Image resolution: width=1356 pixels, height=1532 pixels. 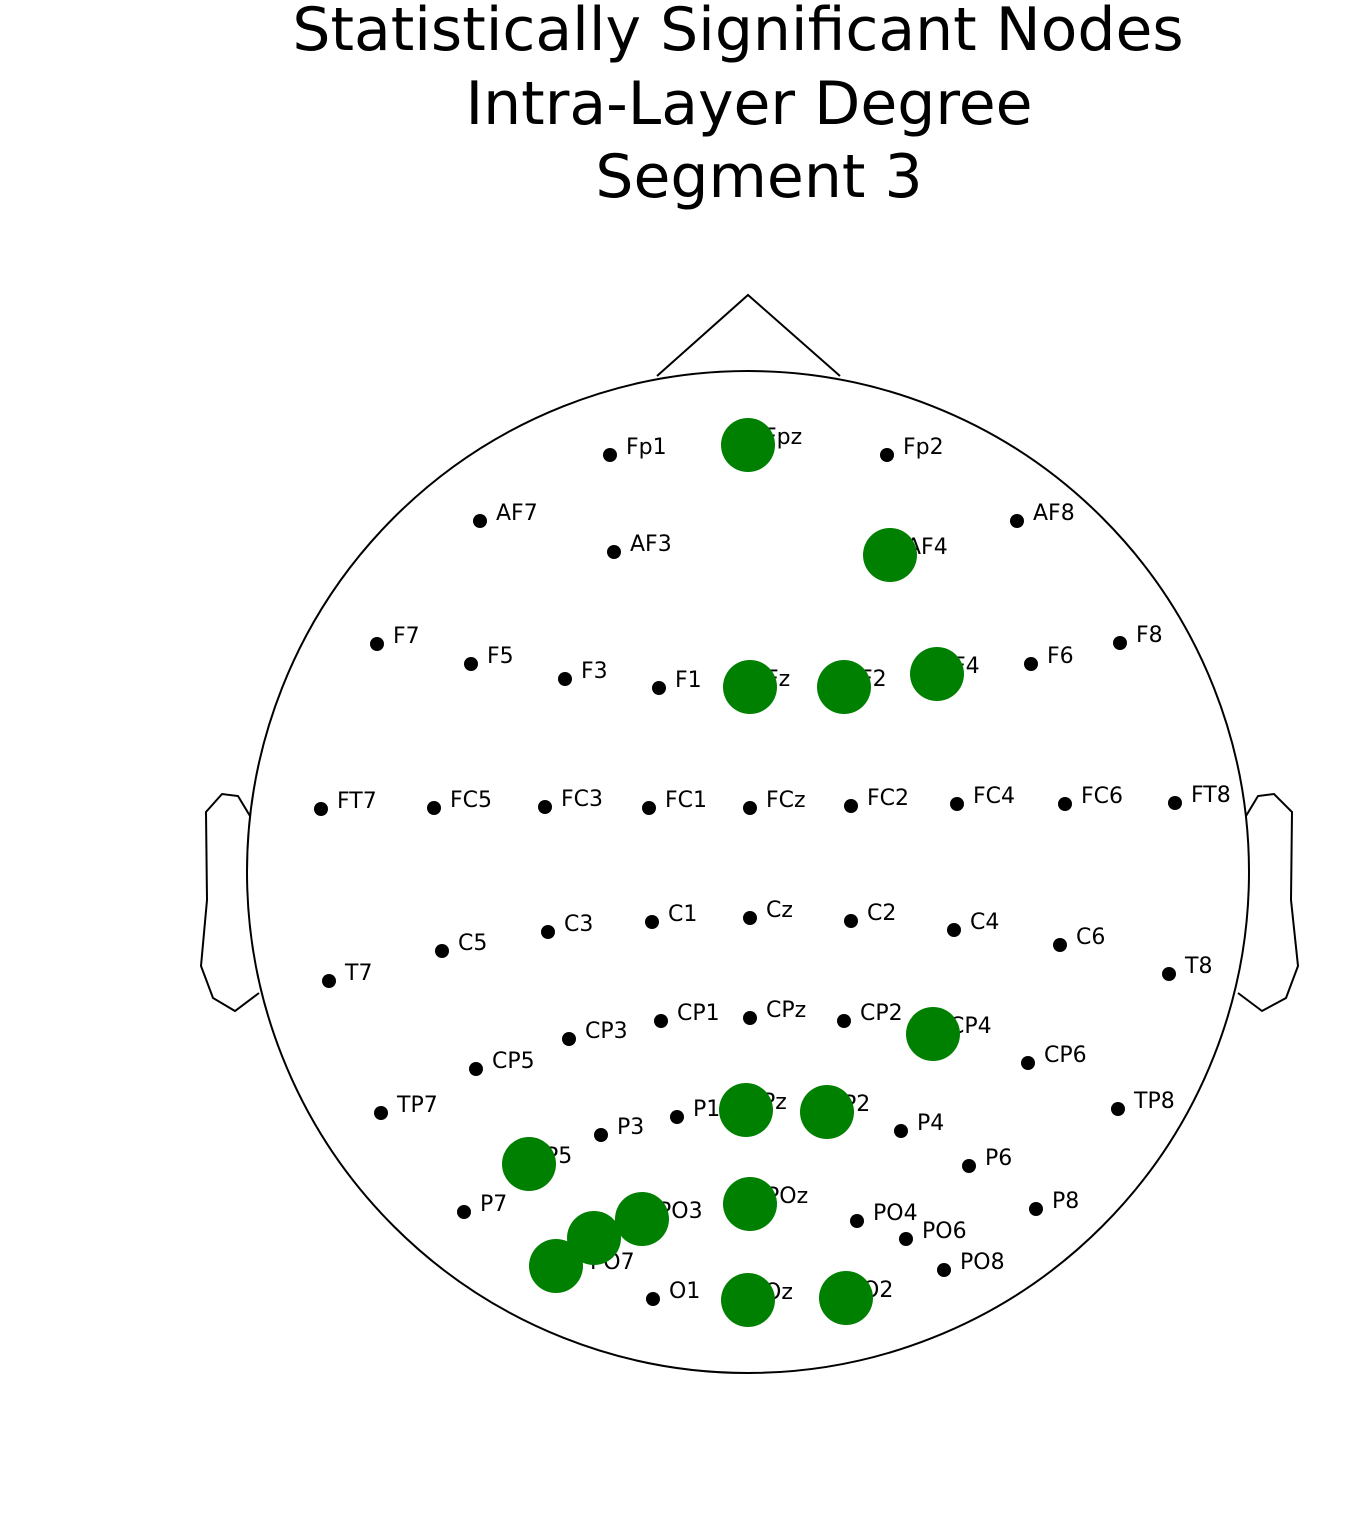 I want to click on electrode-label: P7, so click(x=493, y=1204).